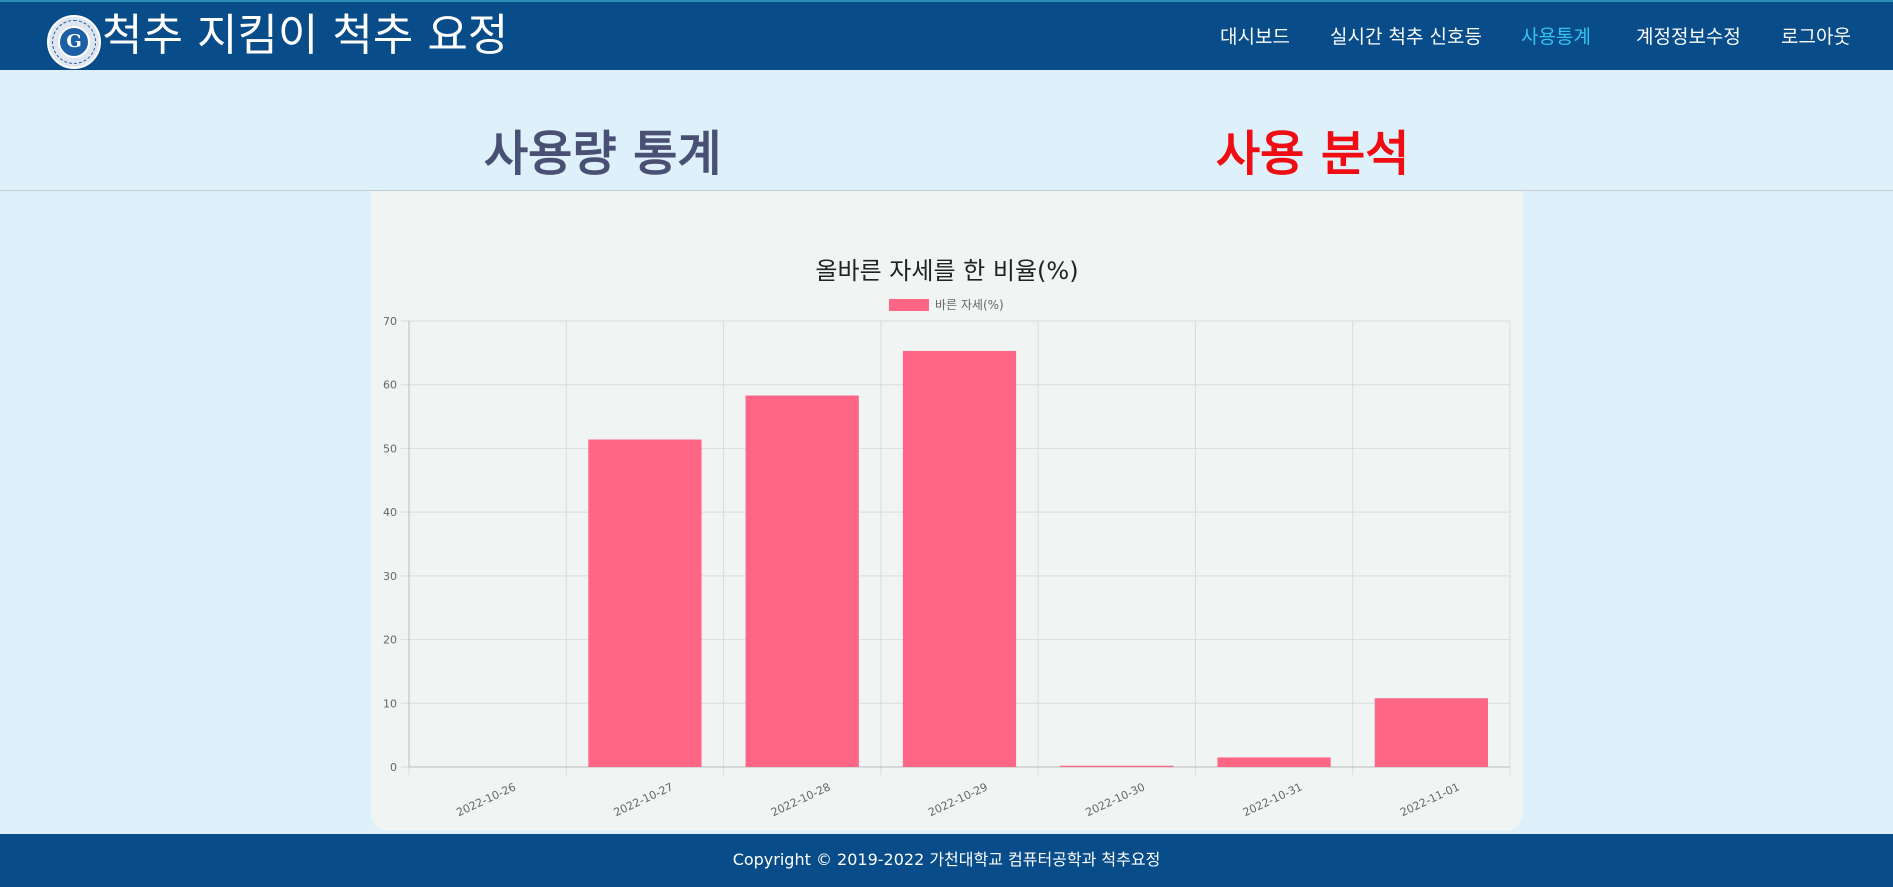 This screenshot has height=887, width=1893. Describe the element at coordinates (643, 799) in the screenshot. I see `x-tick-label: 2022-10-27` at that location.